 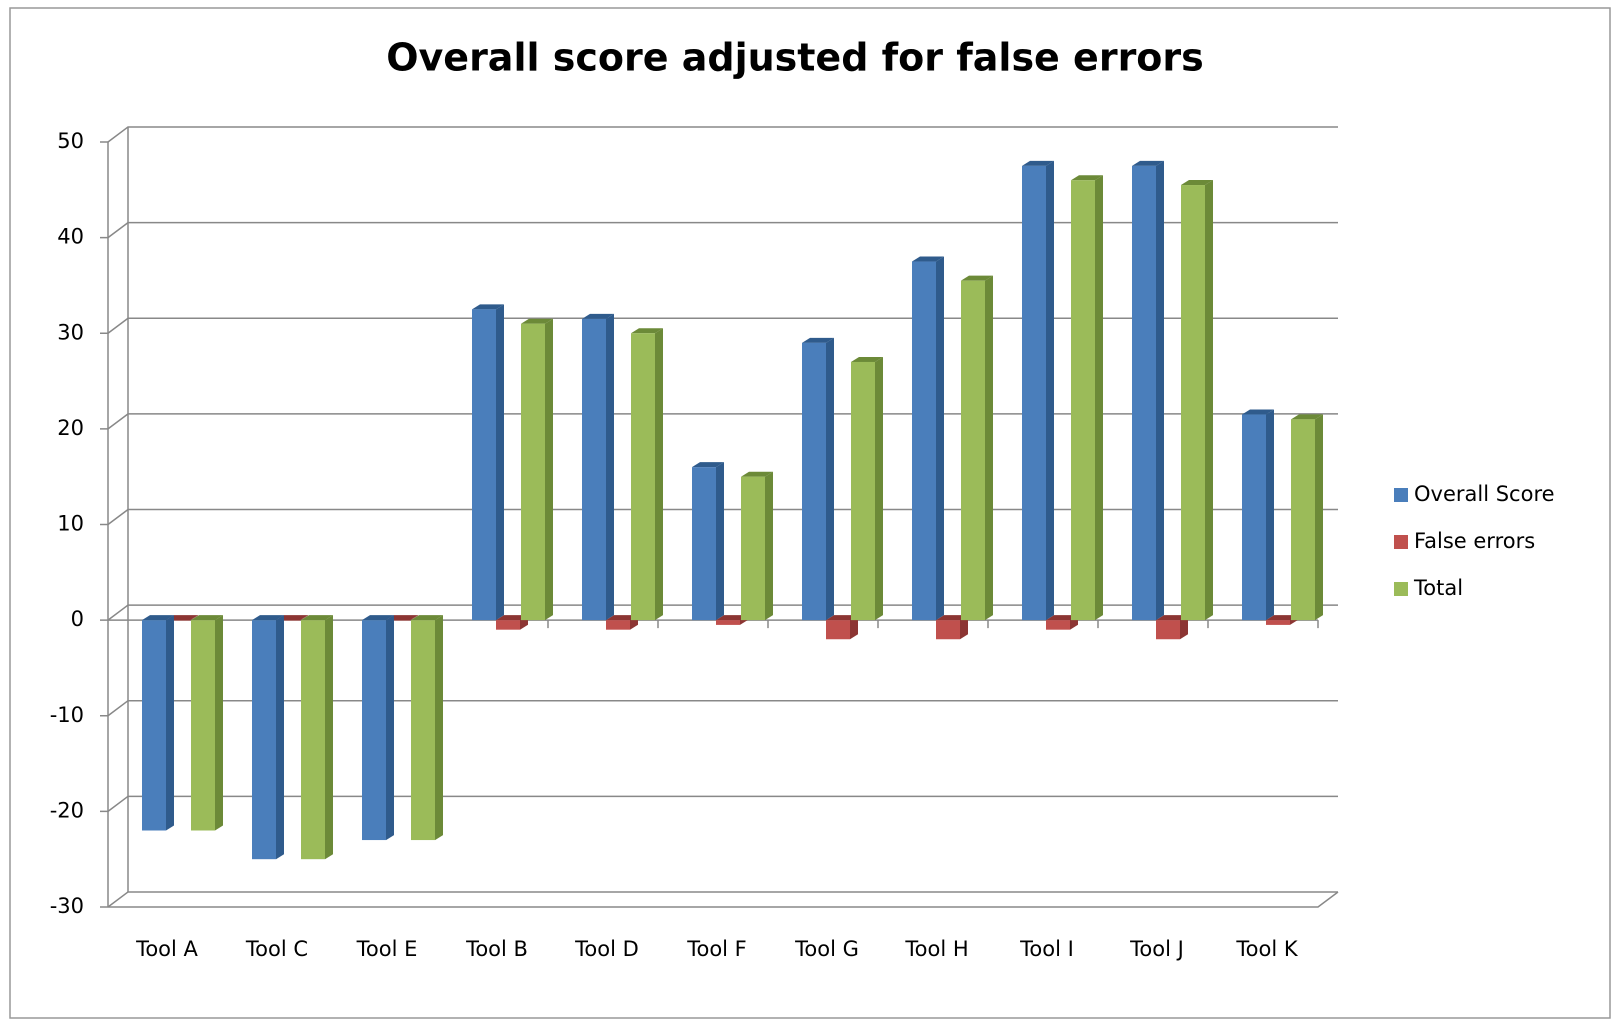 What do you see at coordinates (1484, 494) in the screenshot?
I see `legend-label: Overall Score` at bounding box center [1484, 494].